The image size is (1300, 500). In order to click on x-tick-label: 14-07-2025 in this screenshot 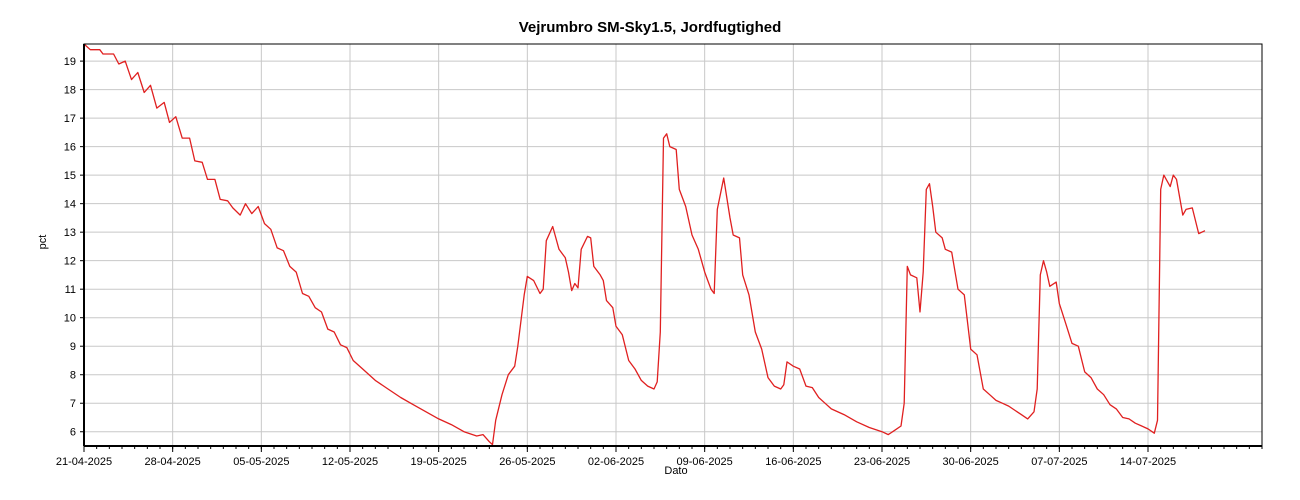, I will do `click(1148, 462)`.